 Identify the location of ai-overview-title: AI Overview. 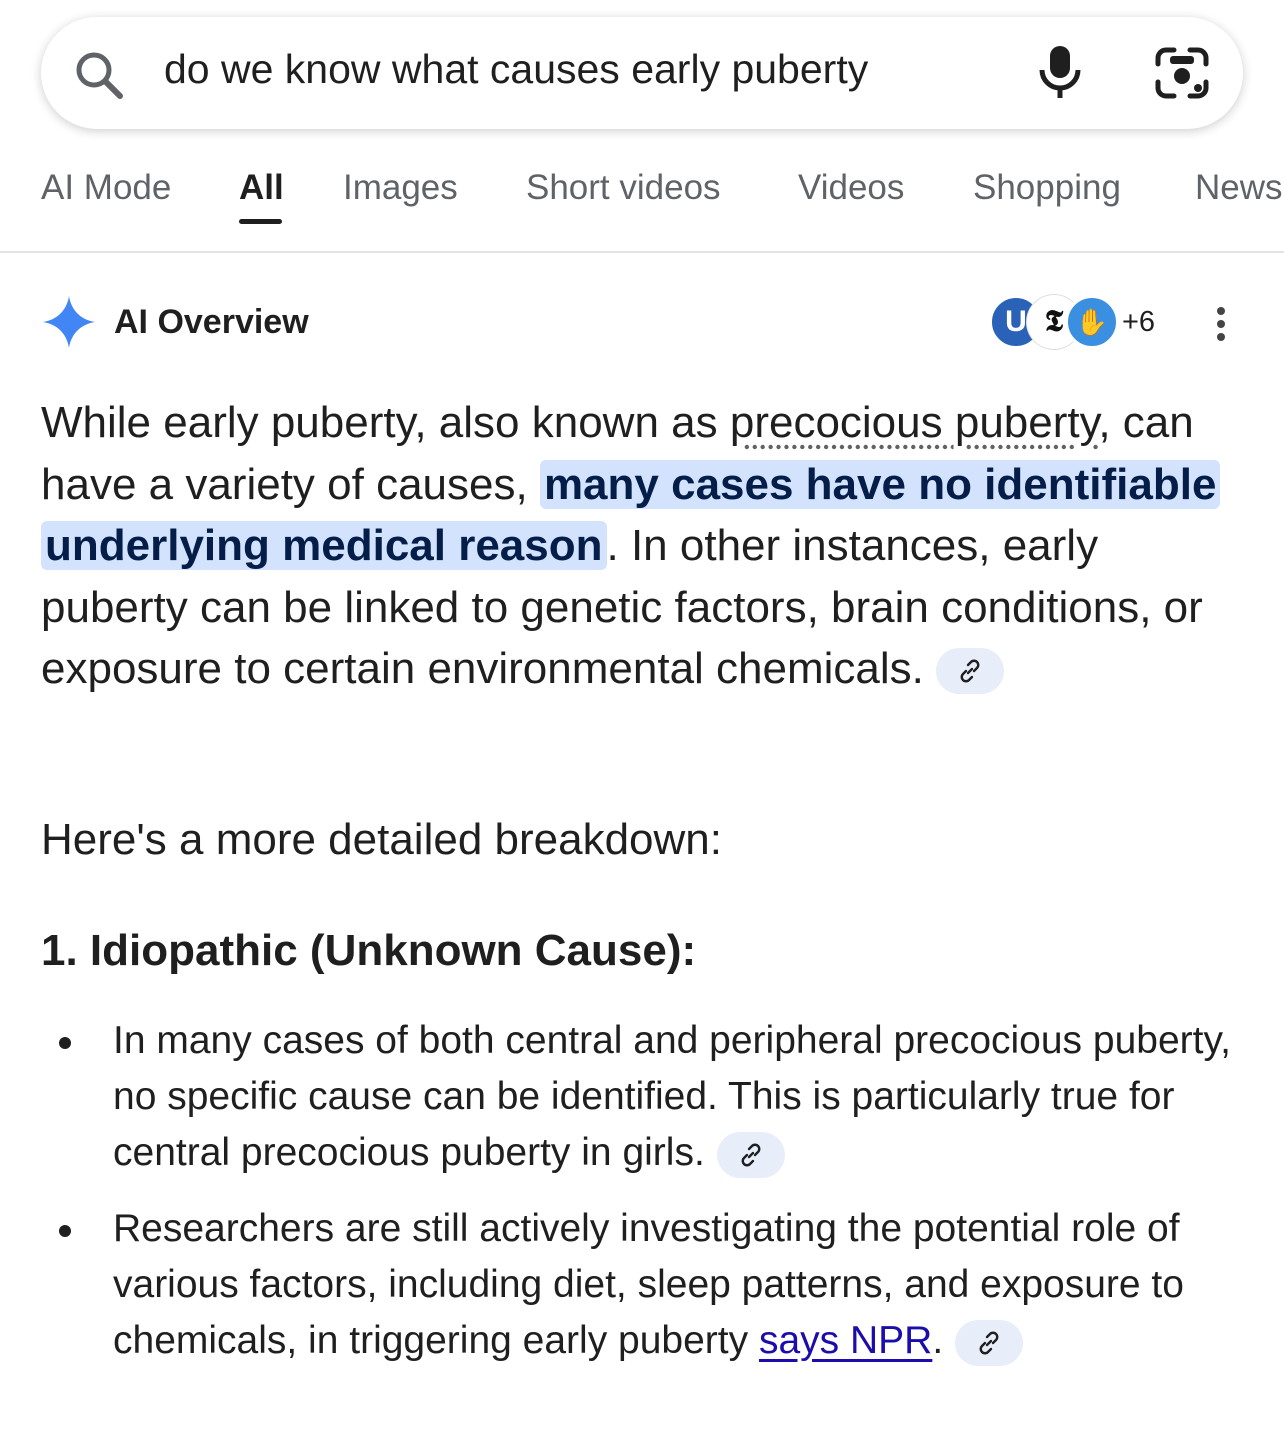
(211, 322).